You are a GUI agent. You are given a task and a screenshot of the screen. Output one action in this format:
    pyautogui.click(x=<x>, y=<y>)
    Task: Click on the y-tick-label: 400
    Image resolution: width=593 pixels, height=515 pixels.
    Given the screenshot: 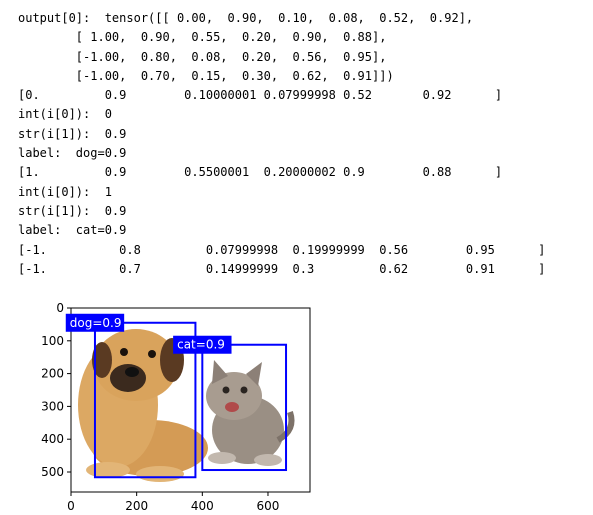 What is the action you would take?
    pyautogui.click(x=52, y=439)
    